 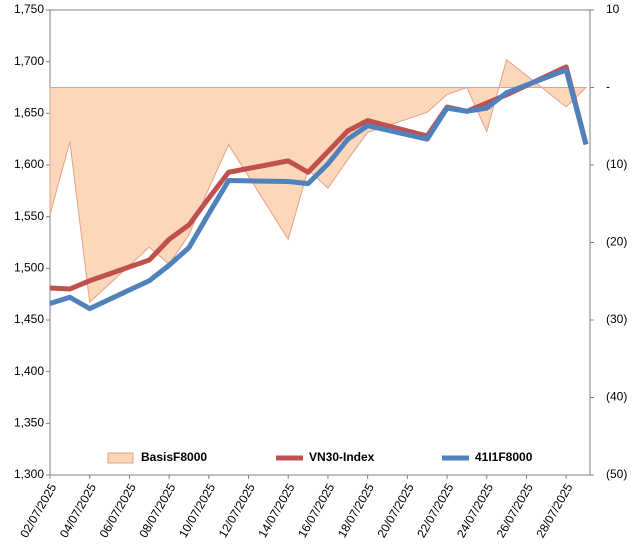 What do you see at coordinates (29, 319) in the screenshot?
I see `y-tick-label: 1,450` at bounding box center [29, 319].